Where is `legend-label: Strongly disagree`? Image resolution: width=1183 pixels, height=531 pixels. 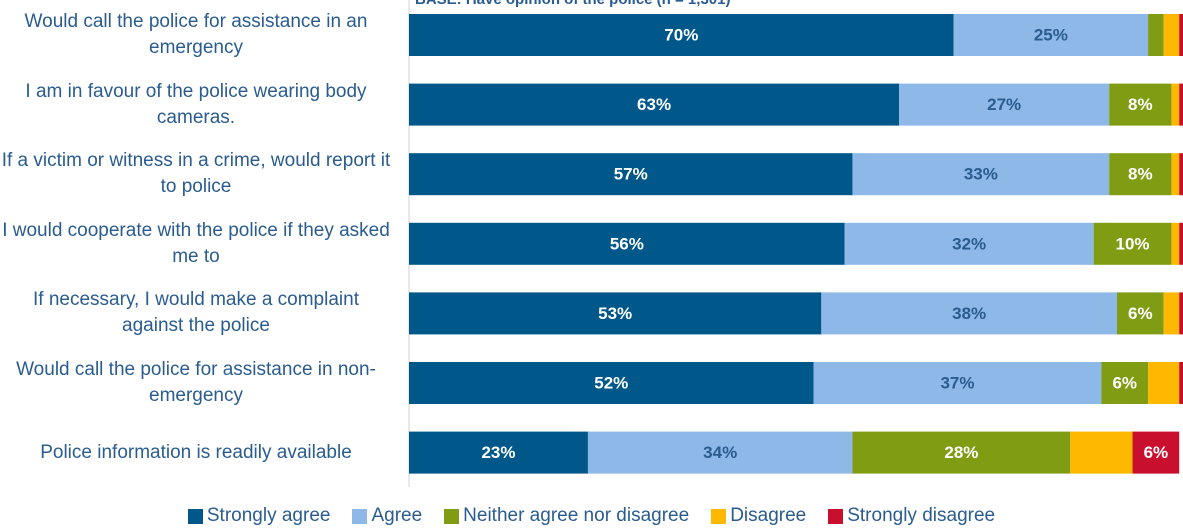 legend-label: Strongly disagree is located at coordinates (921, 515).